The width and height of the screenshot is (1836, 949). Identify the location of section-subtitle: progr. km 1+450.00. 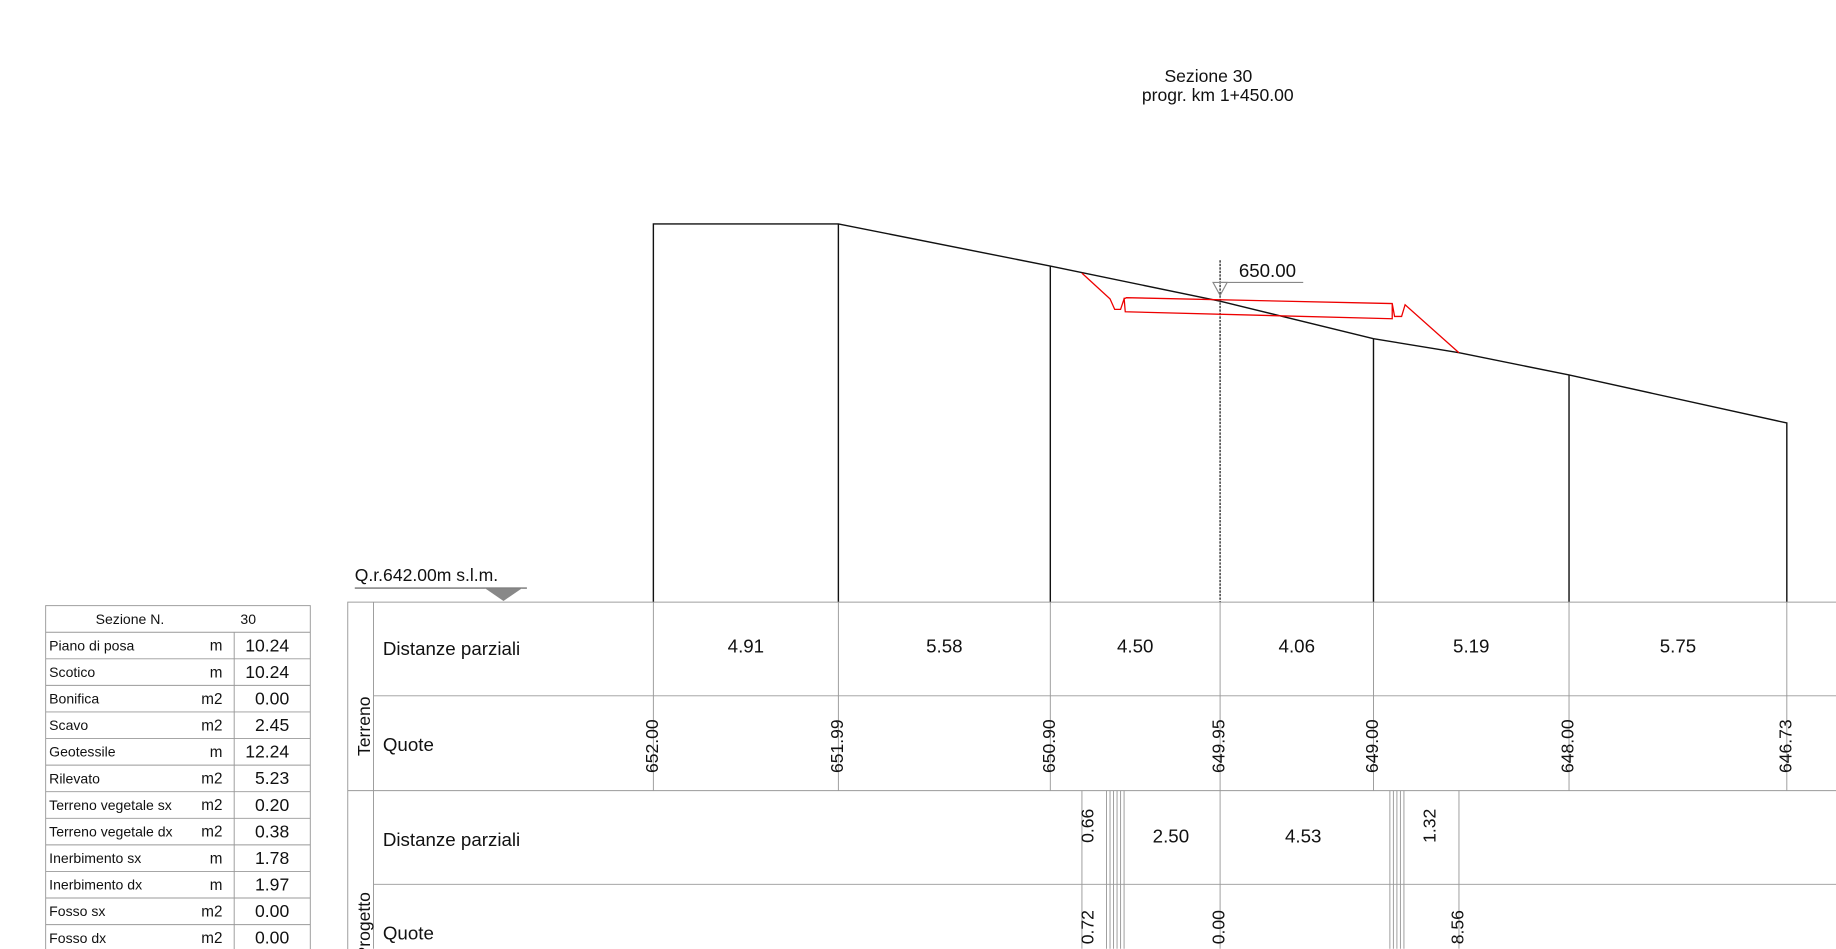
(1218, 95).